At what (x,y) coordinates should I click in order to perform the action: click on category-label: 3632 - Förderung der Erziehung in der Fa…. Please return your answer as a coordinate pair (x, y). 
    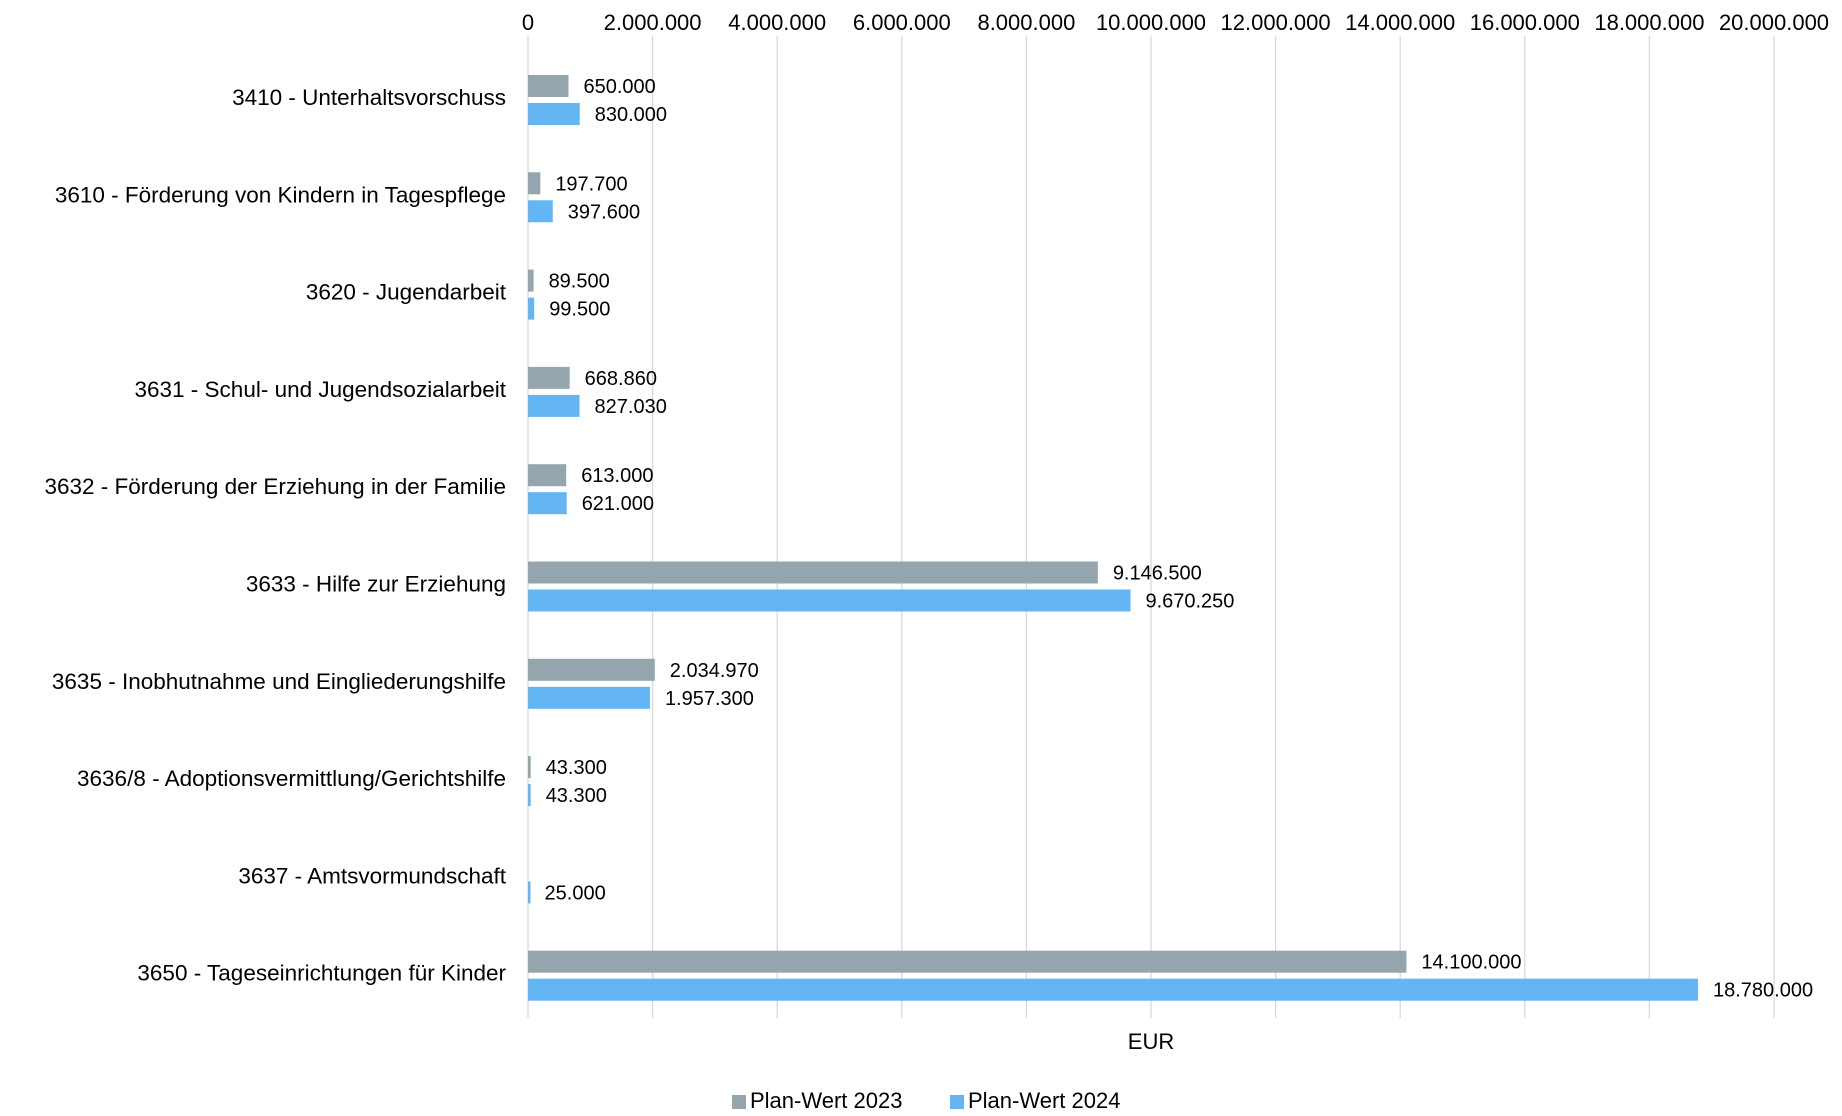
    Looking at the image, I should click on (276, 486).